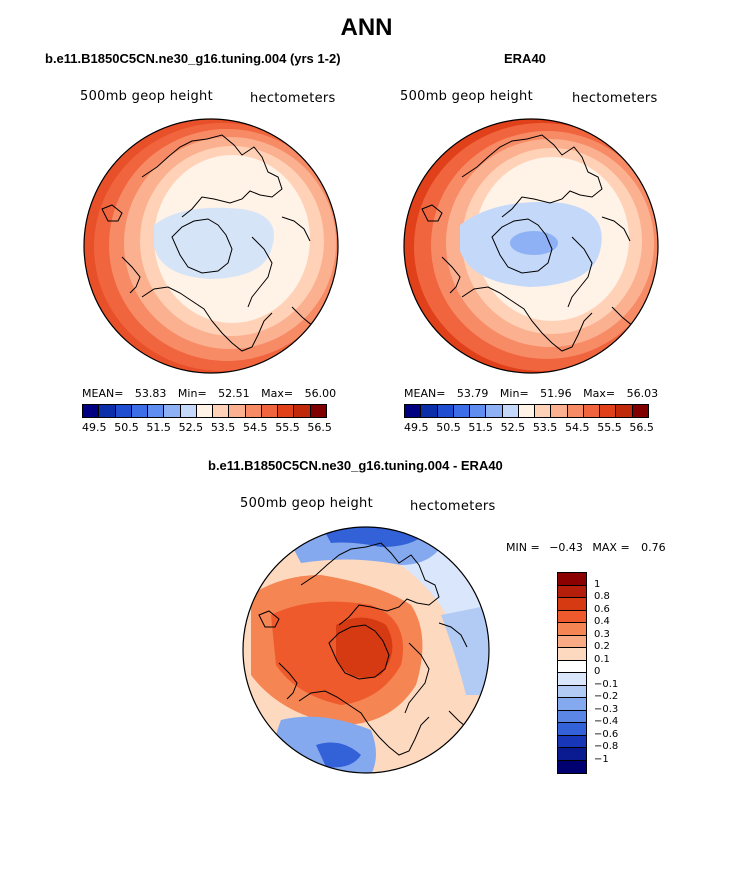 The image size is (733, 877). I want to click on model-units-label: hectometers, so click(293, 98).